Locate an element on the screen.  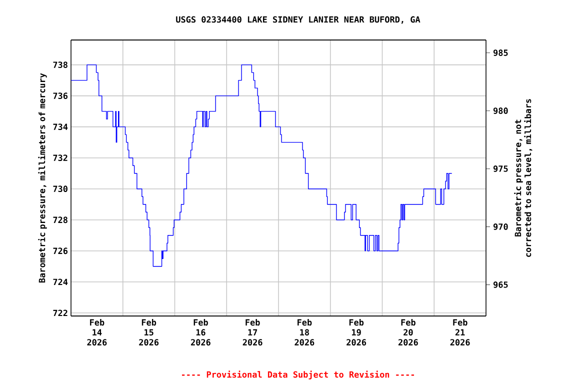
y2-axis-title: Barometric pressure, not corrected to sea level, millibars is located at coordinates (523, 178).